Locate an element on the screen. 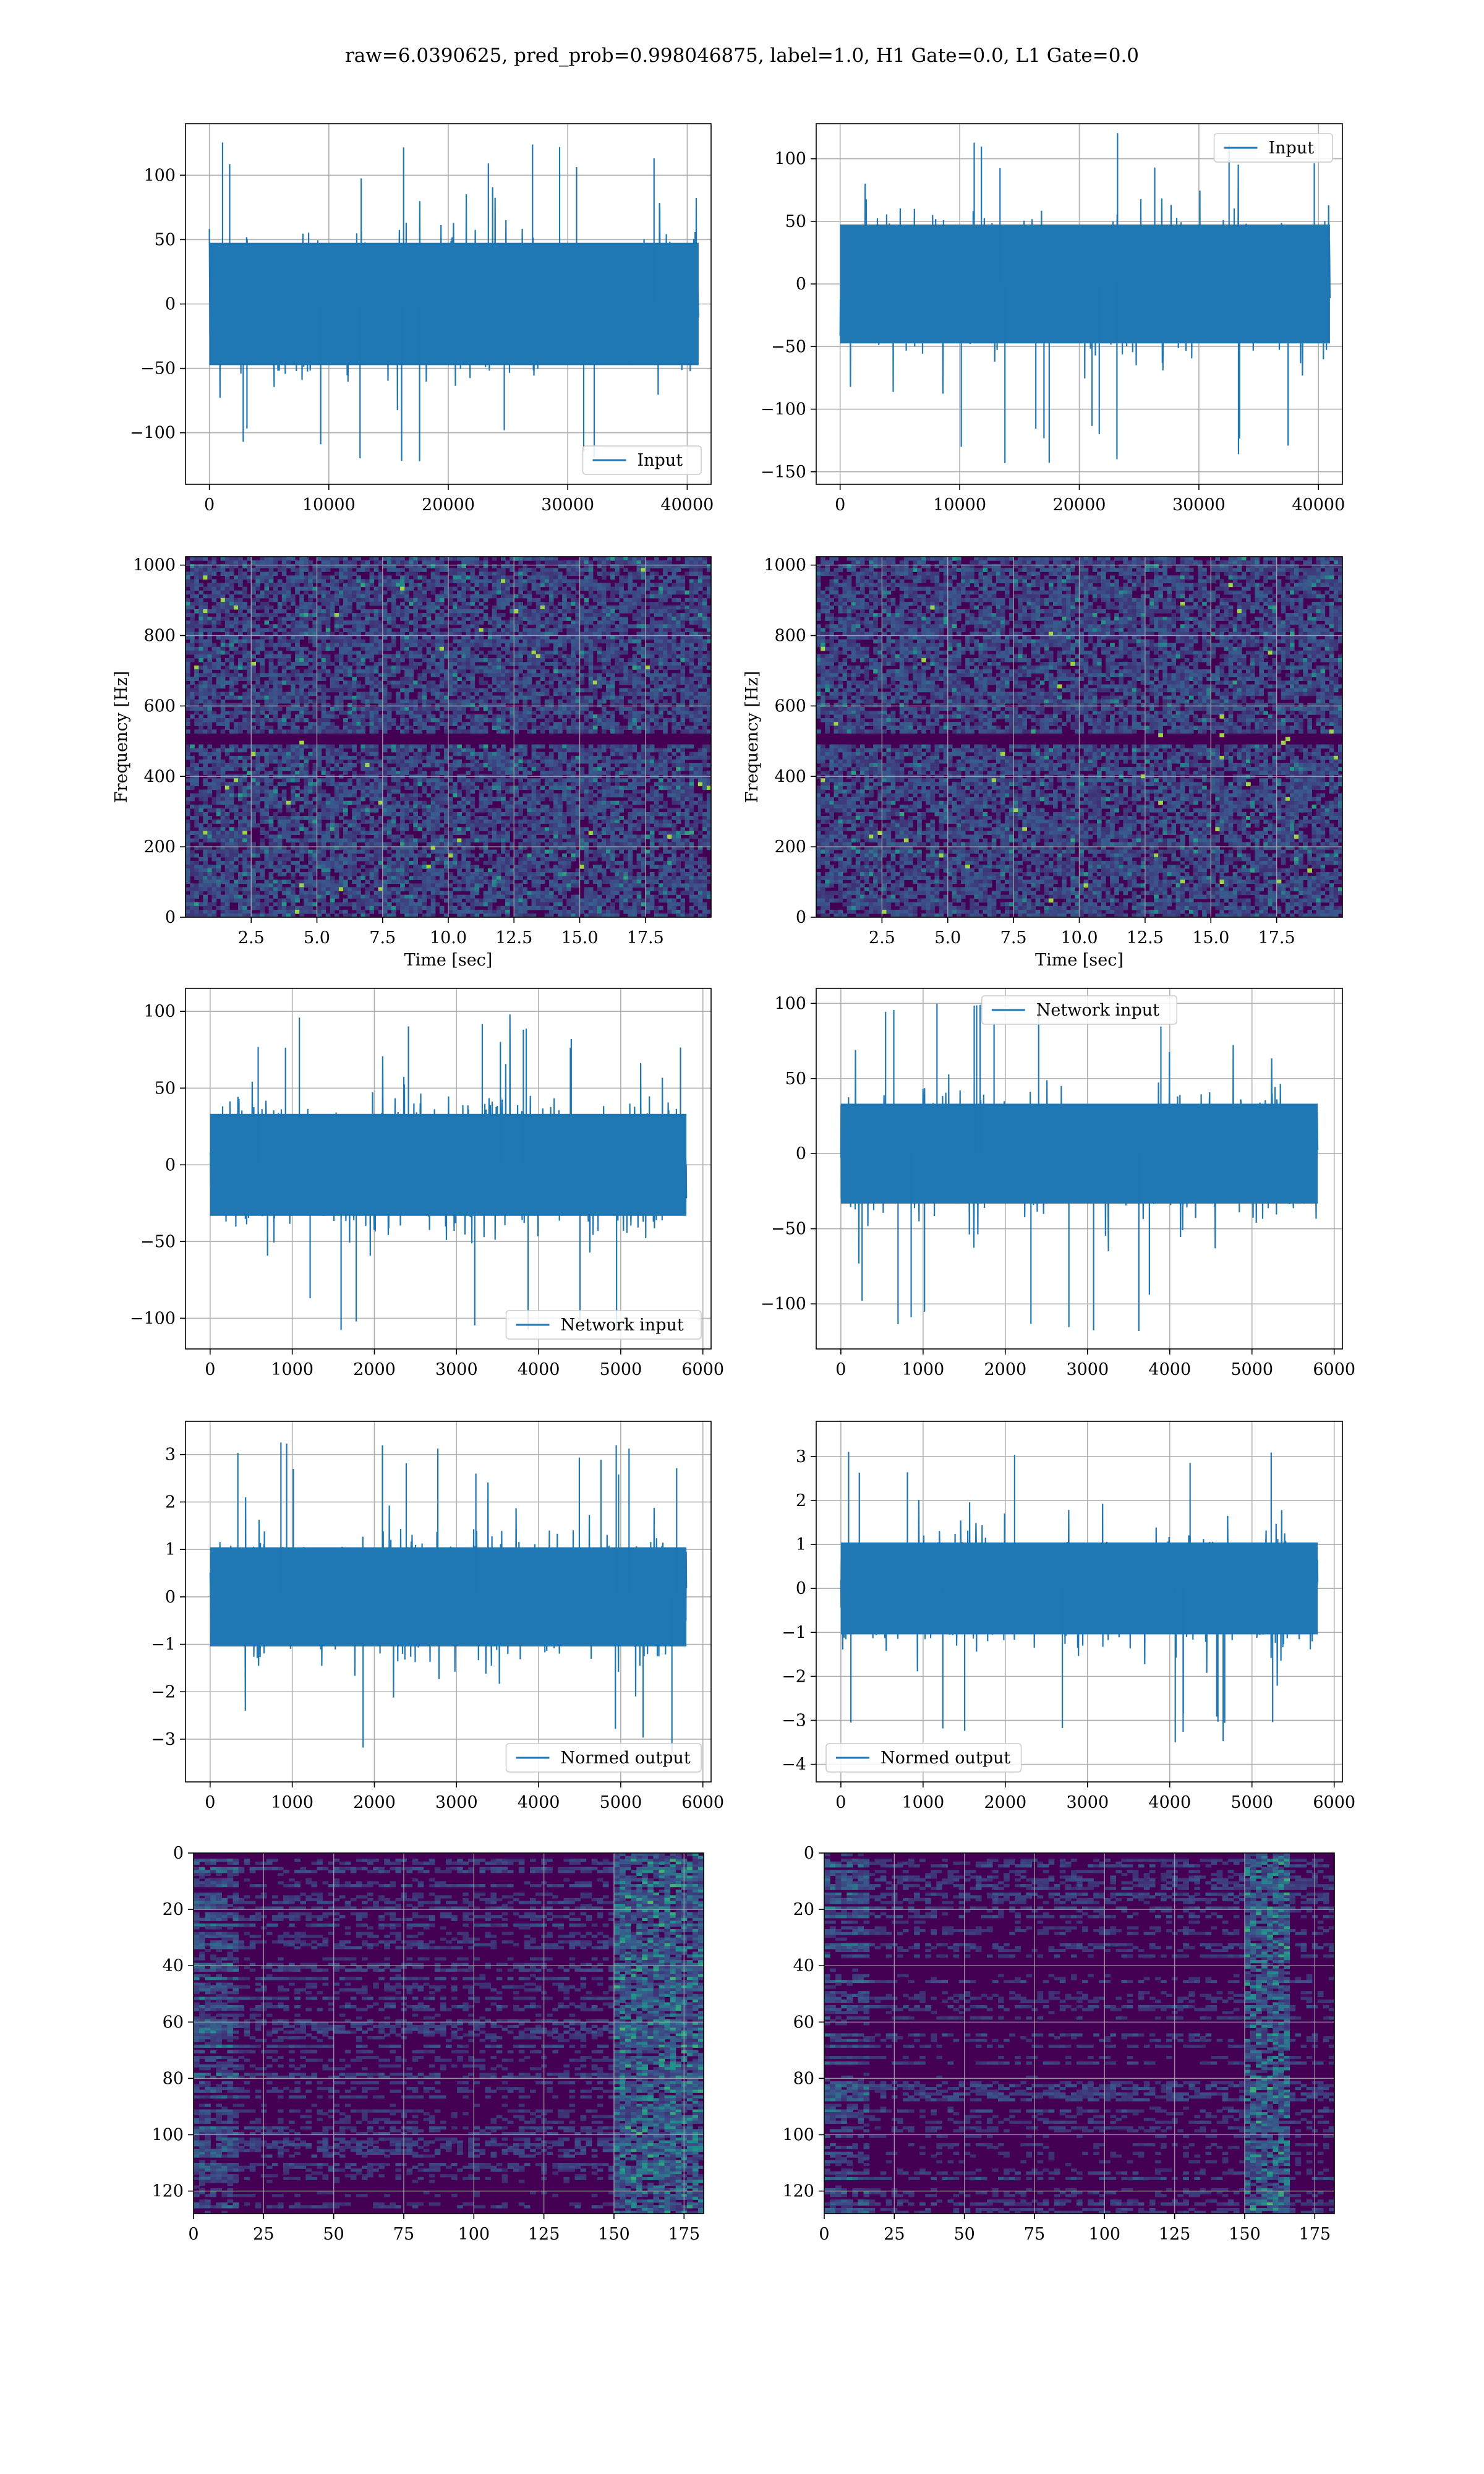 This screenshot has width=1484, height=2474. x-tick-label: 12.5 is located at coordinates (1145, 938).